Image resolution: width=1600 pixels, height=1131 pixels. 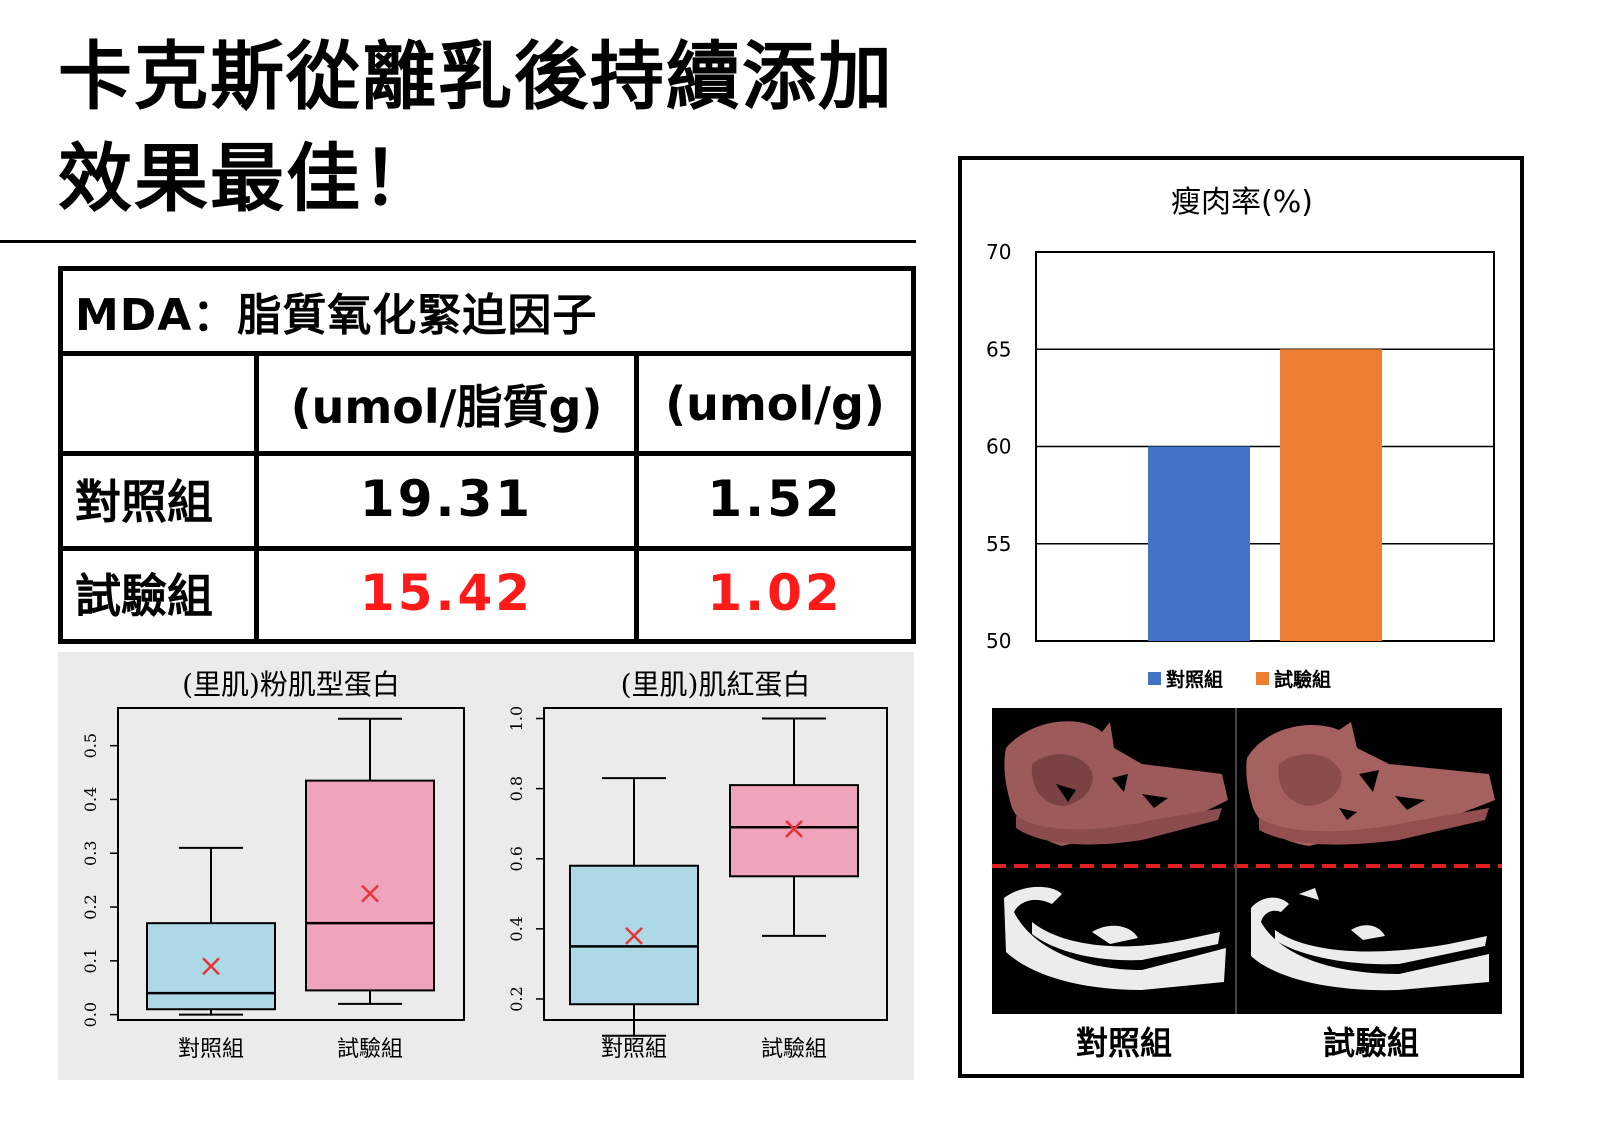 What do you see at coordinates (998, 349) in the screenshot?
I see `y-tick-label: 65` at bounding box center [998, 349].